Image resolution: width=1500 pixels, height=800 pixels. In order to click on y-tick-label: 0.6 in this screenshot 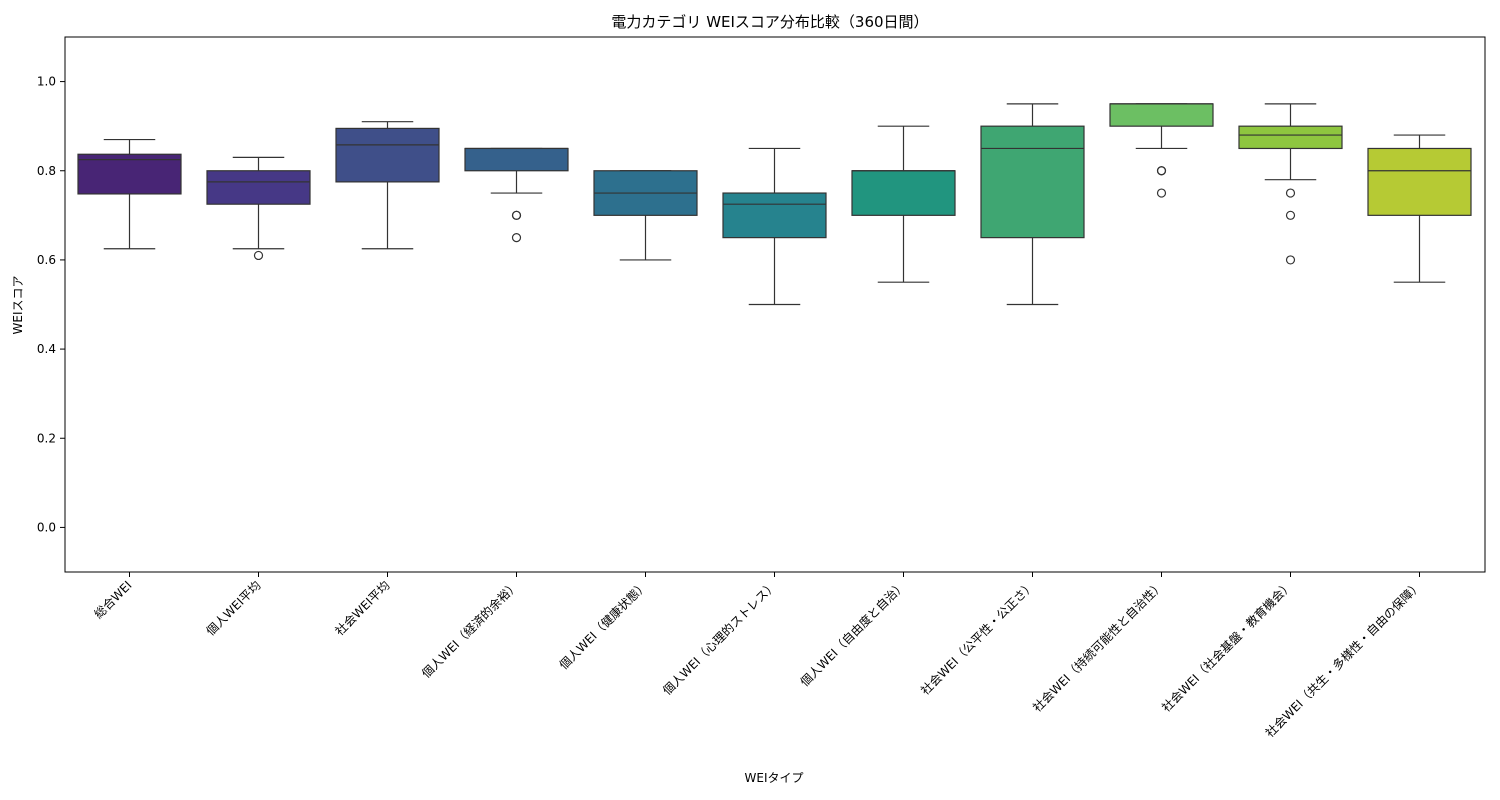, I will do `click(46, 260)`.